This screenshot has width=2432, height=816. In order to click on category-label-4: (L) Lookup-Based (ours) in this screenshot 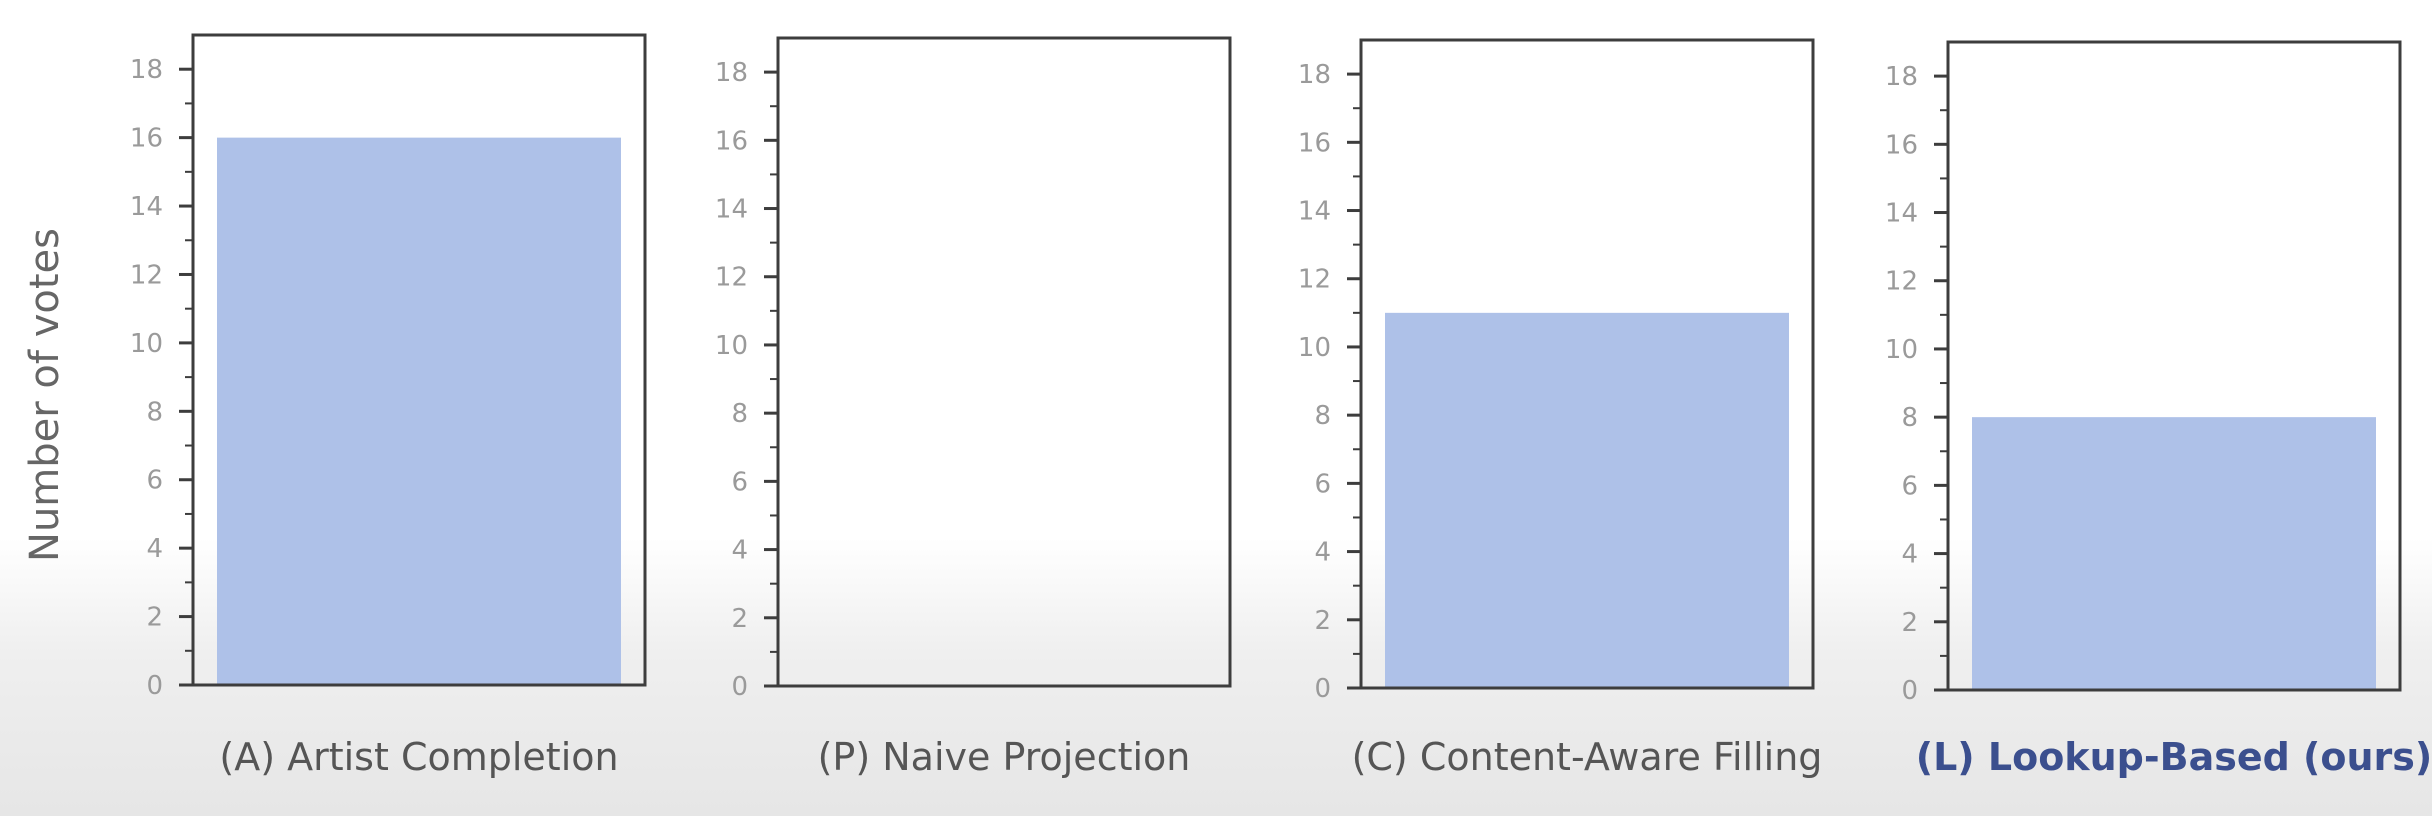, I will do `click(2174, 757)`.